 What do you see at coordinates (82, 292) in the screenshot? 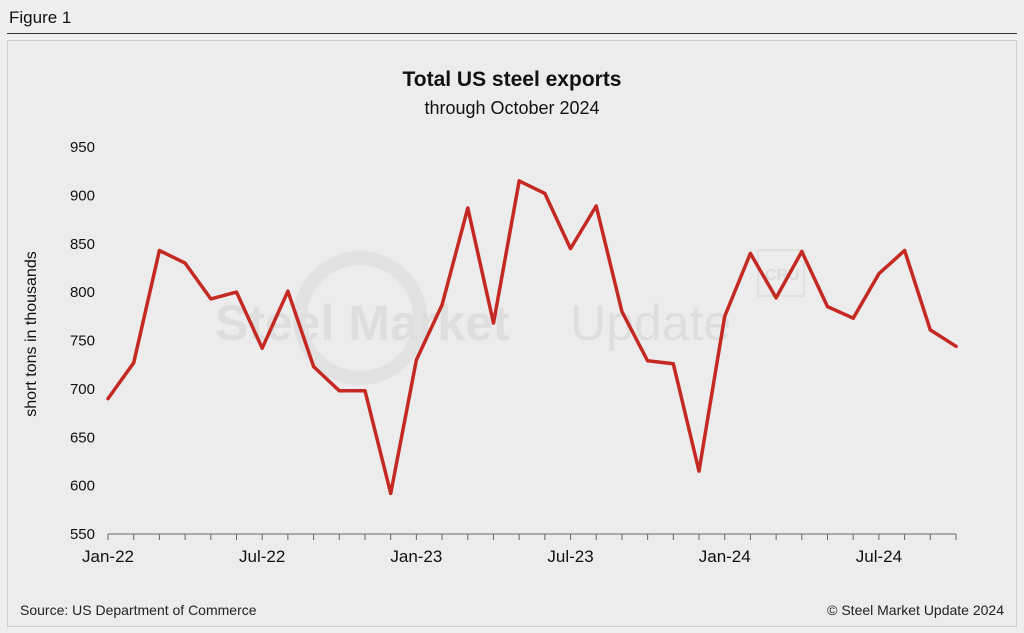
I see `y-tick-label: 800` at bounding box center [82, 292].